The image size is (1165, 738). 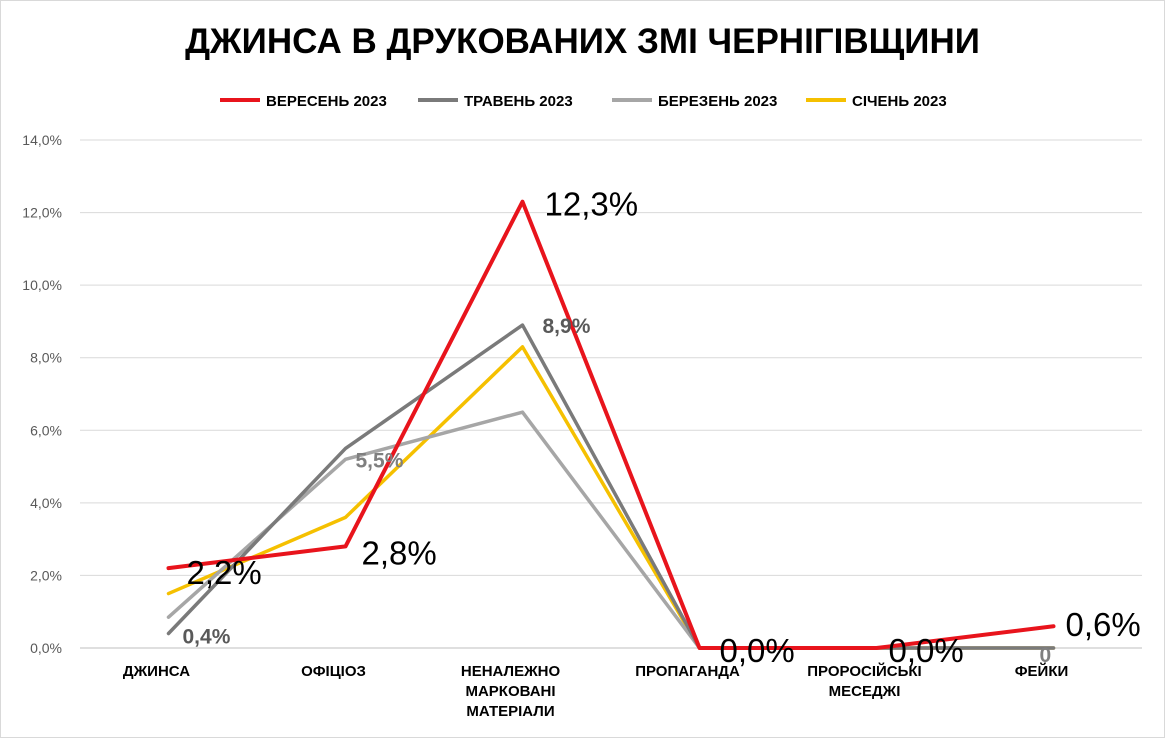 What do you see at coordinates (899, 101) in the screenshot?
I see `legend-label: СІЧЕНЬ 2023` at bounding box center [899, 101].